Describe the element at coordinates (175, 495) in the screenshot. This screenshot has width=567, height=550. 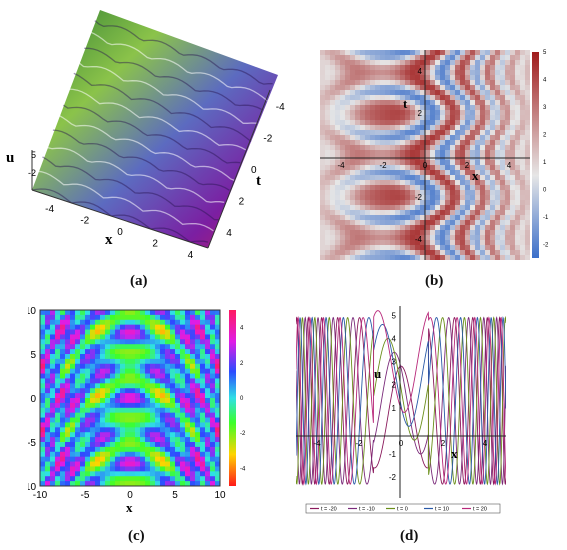
I see `x-tick-label: 5` at that location.